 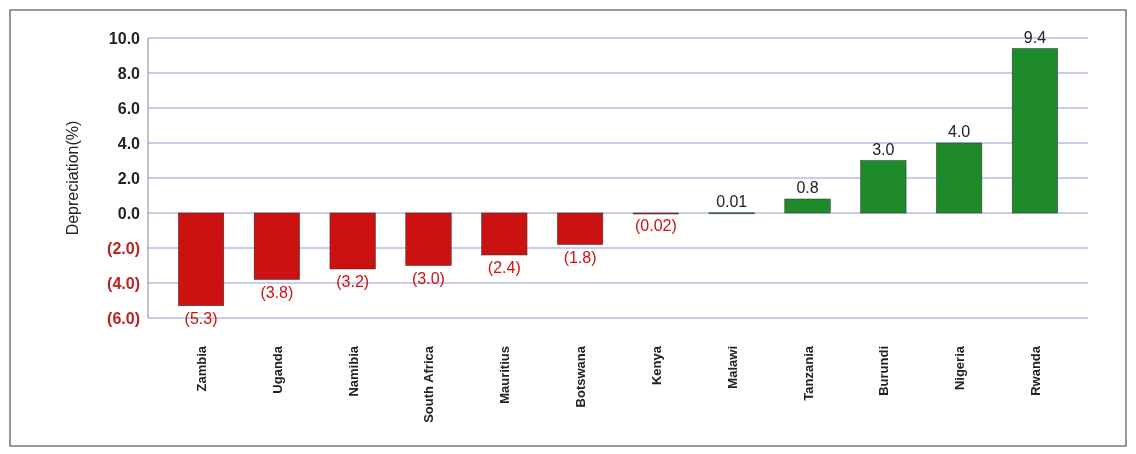 I want to click on y-axis-title: Depreciation(%), so click(x=72, y=178).